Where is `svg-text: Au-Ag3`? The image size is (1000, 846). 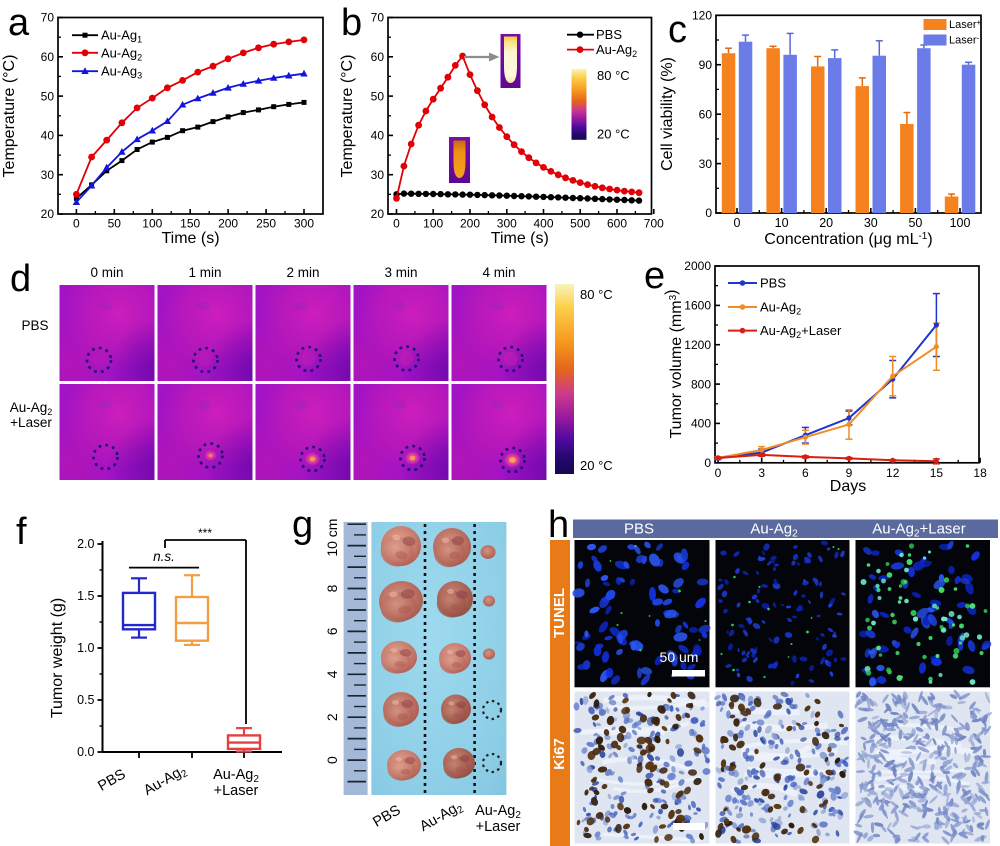 svg-text: Au-Ag3 is located at coordinates (121, 72).